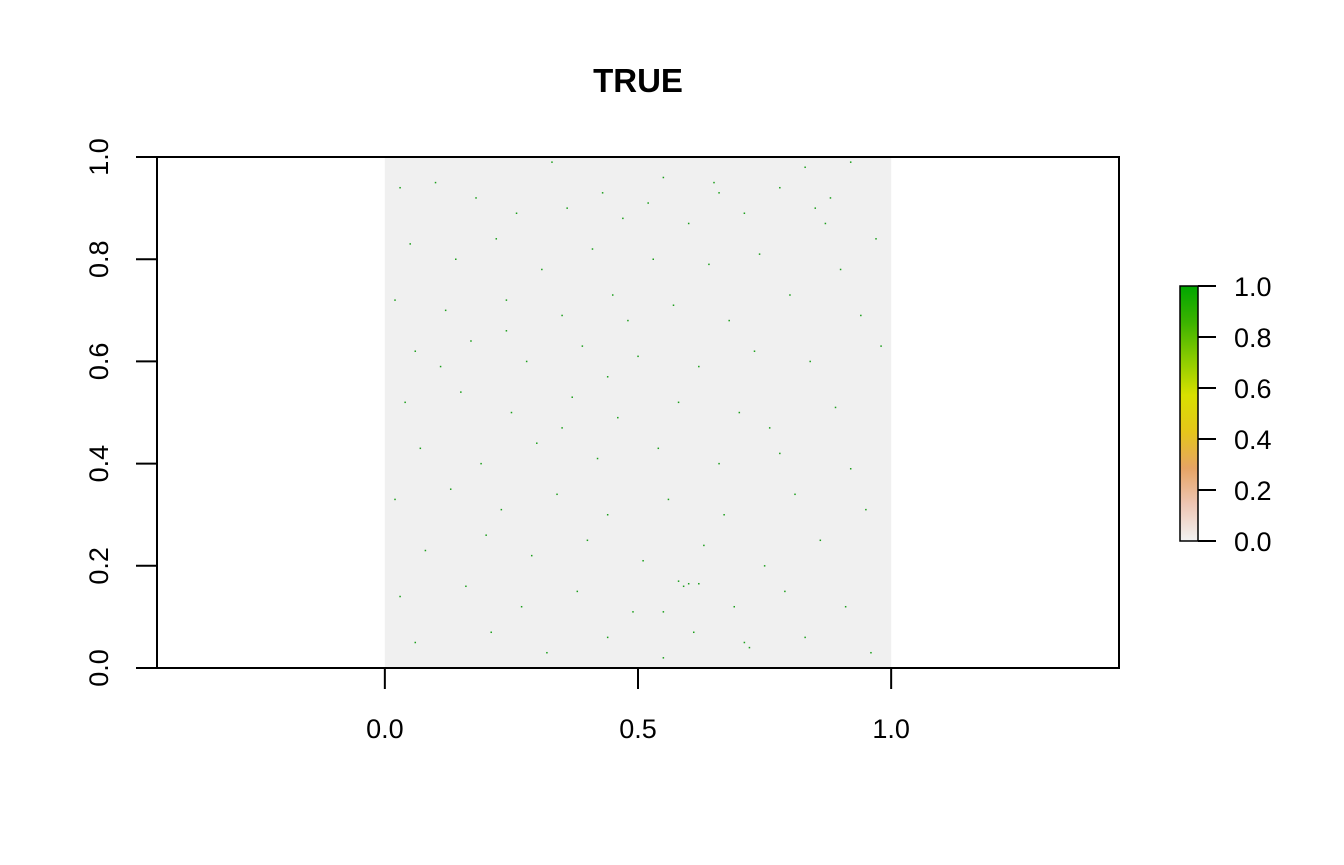  What do you see at coordinates (1253, 287) in the screenshot?
I see `colorbar-tick-label: 1.0` at bounding box center [1253, 287].